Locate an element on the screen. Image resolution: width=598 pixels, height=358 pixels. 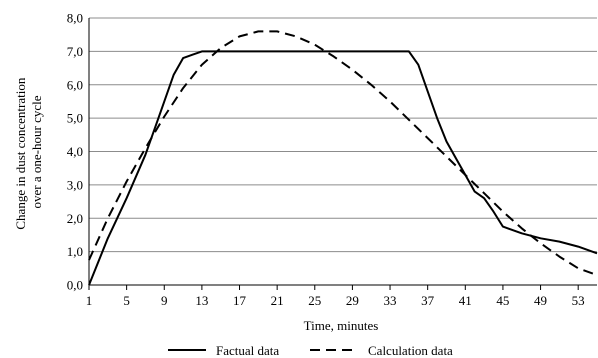
y-tick-label: 0,0 is located at coordinates (75, 285).